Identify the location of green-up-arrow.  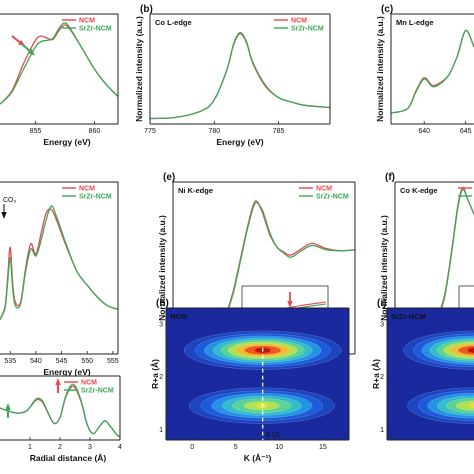
(8, 410).